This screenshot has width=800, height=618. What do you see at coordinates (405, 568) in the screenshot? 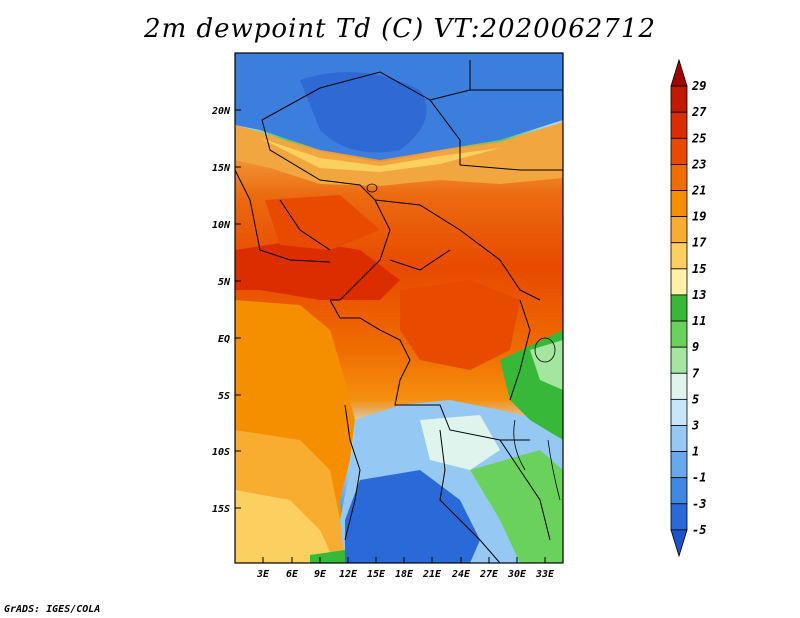
I see `longitude-labels: 3E 6E 9E 12E 15E 18E 21E 24E 27E 30E 33E` at bounding box center [405, 568].